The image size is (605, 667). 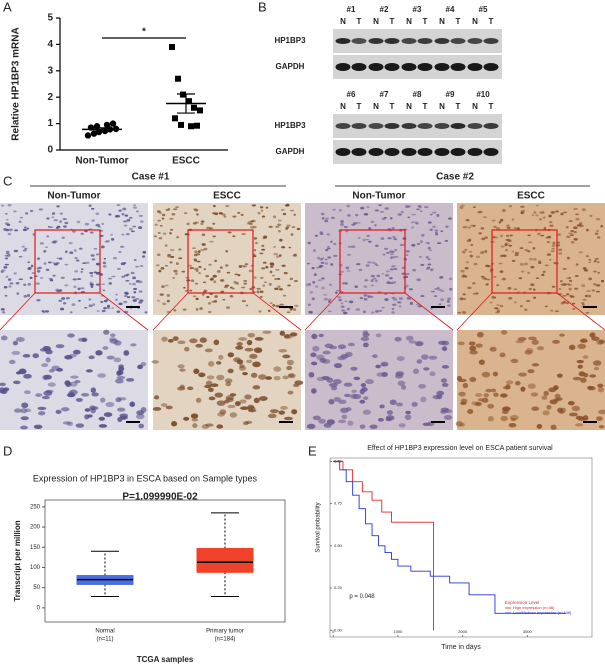 I want to click on zoom-line, so click(x=474, y=311).